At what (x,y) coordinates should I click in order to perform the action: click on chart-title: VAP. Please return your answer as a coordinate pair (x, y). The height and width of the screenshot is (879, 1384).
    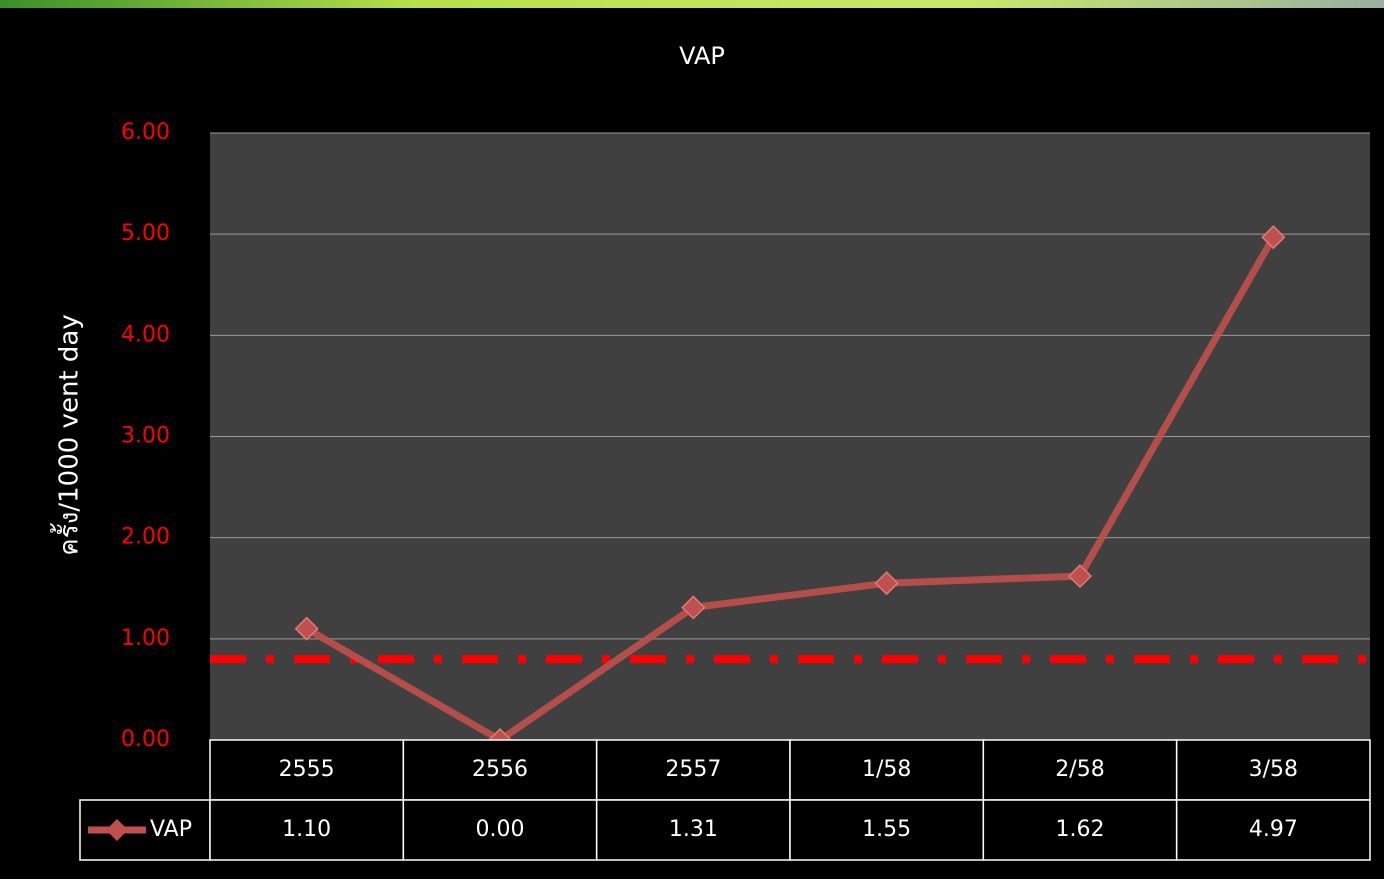
    Looking at the image, I should click on (702, 56).